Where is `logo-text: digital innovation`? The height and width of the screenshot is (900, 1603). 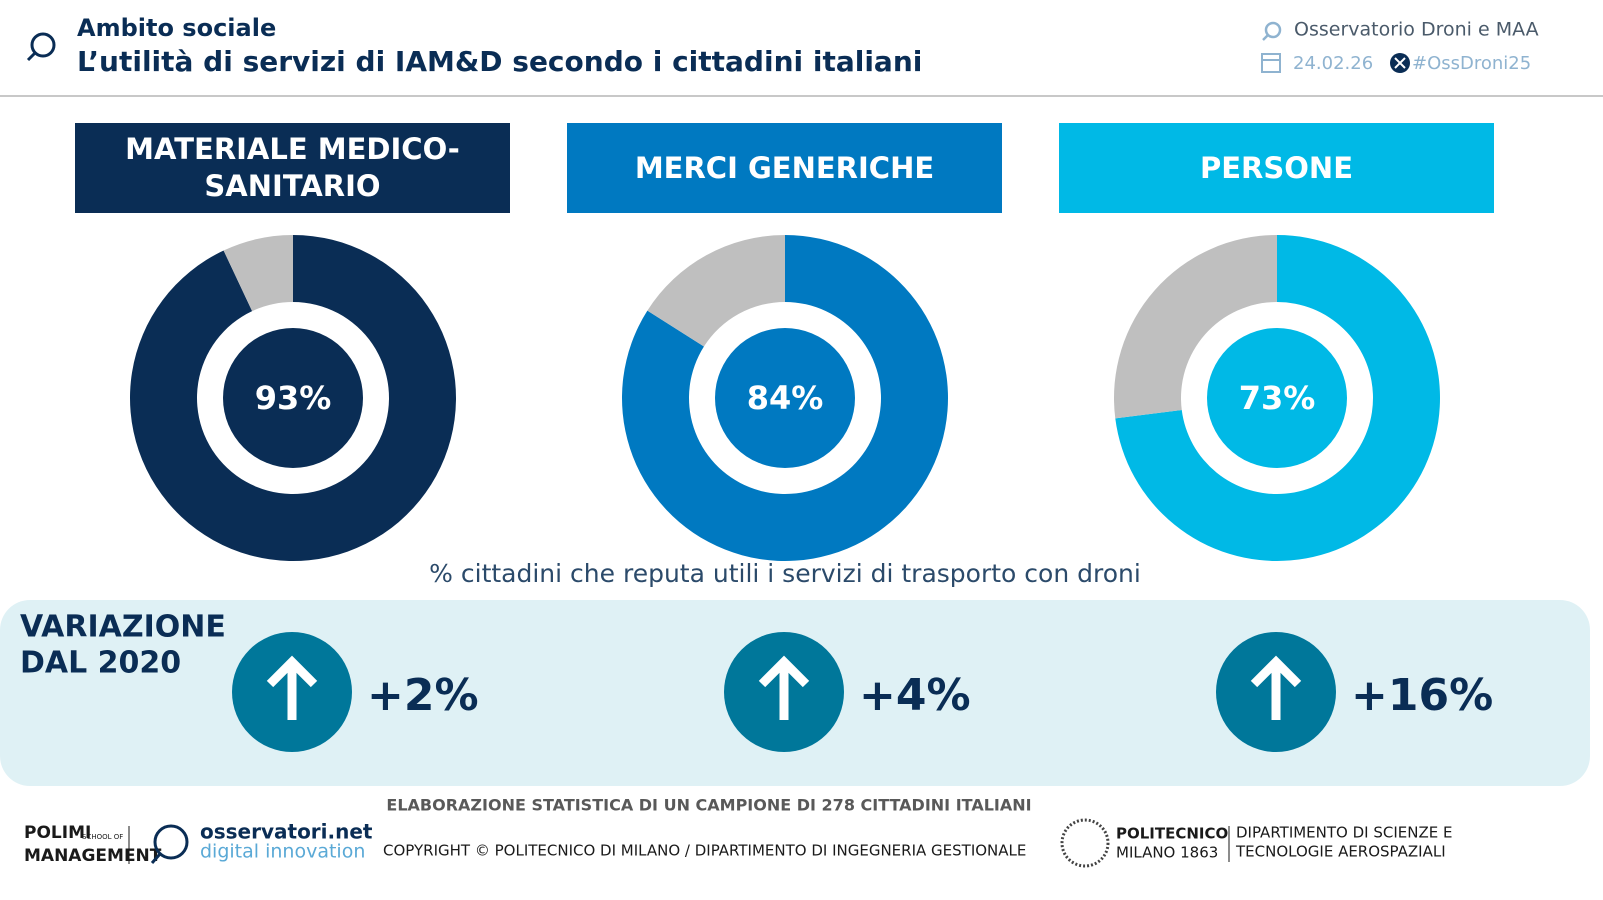
logo-text: digital innovation is located at coordinates (282, 852).